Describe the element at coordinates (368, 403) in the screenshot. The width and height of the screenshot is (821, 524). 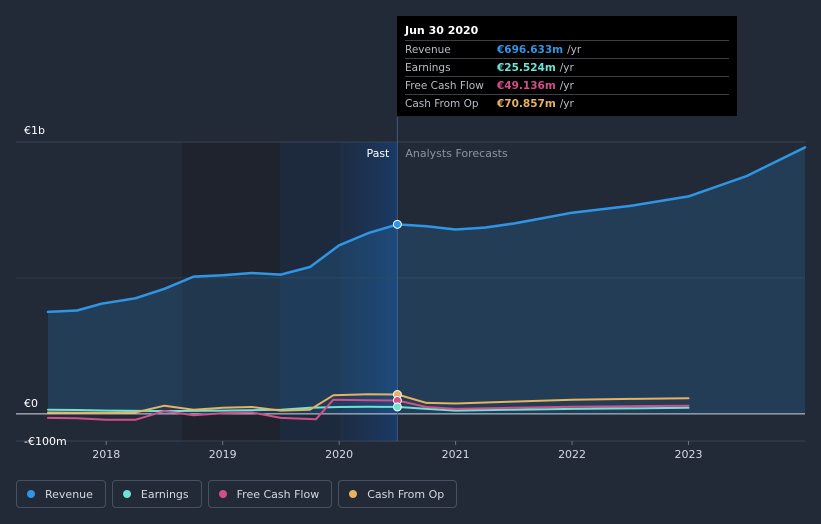
I see `cash-from-op-line` at that location.